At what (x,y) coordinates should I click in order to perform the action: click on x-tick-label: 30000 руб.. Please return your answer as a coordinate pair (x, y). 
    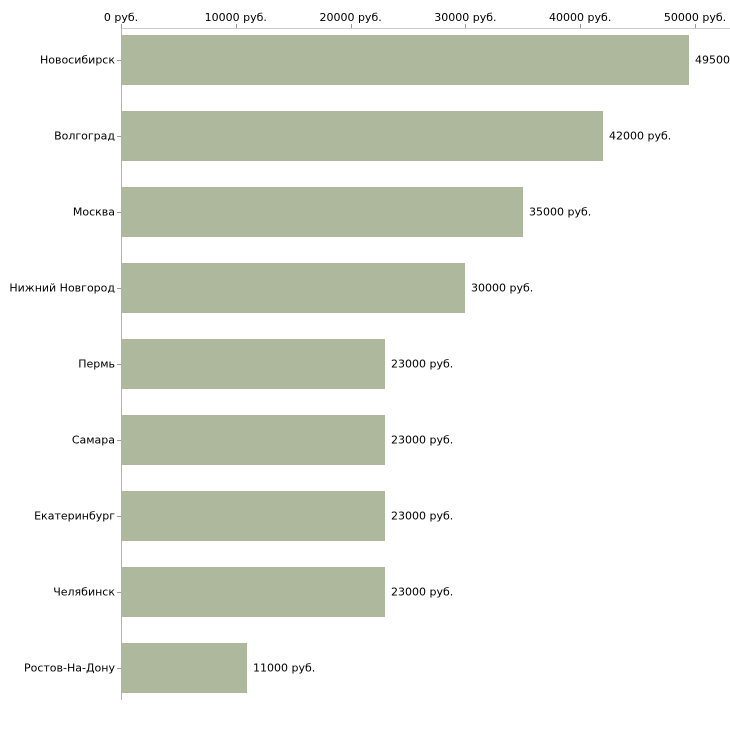
    Looking at the image, I should click on (465, 17).